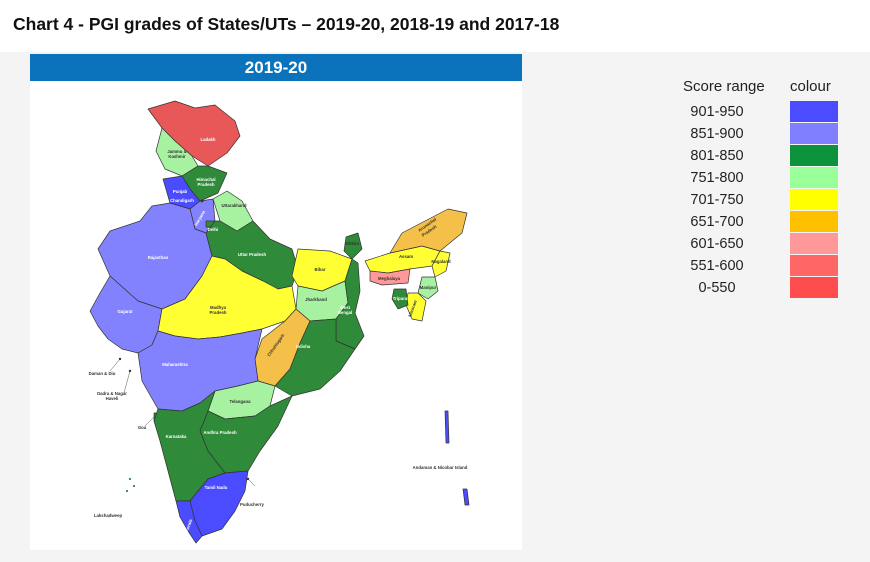 The width and height of the screenshot is (870, 562). Describe the element at coordinates (252, 254) in the screenshot. I see `label-uttar-pradesh: Uttar Pradesh` at that location.